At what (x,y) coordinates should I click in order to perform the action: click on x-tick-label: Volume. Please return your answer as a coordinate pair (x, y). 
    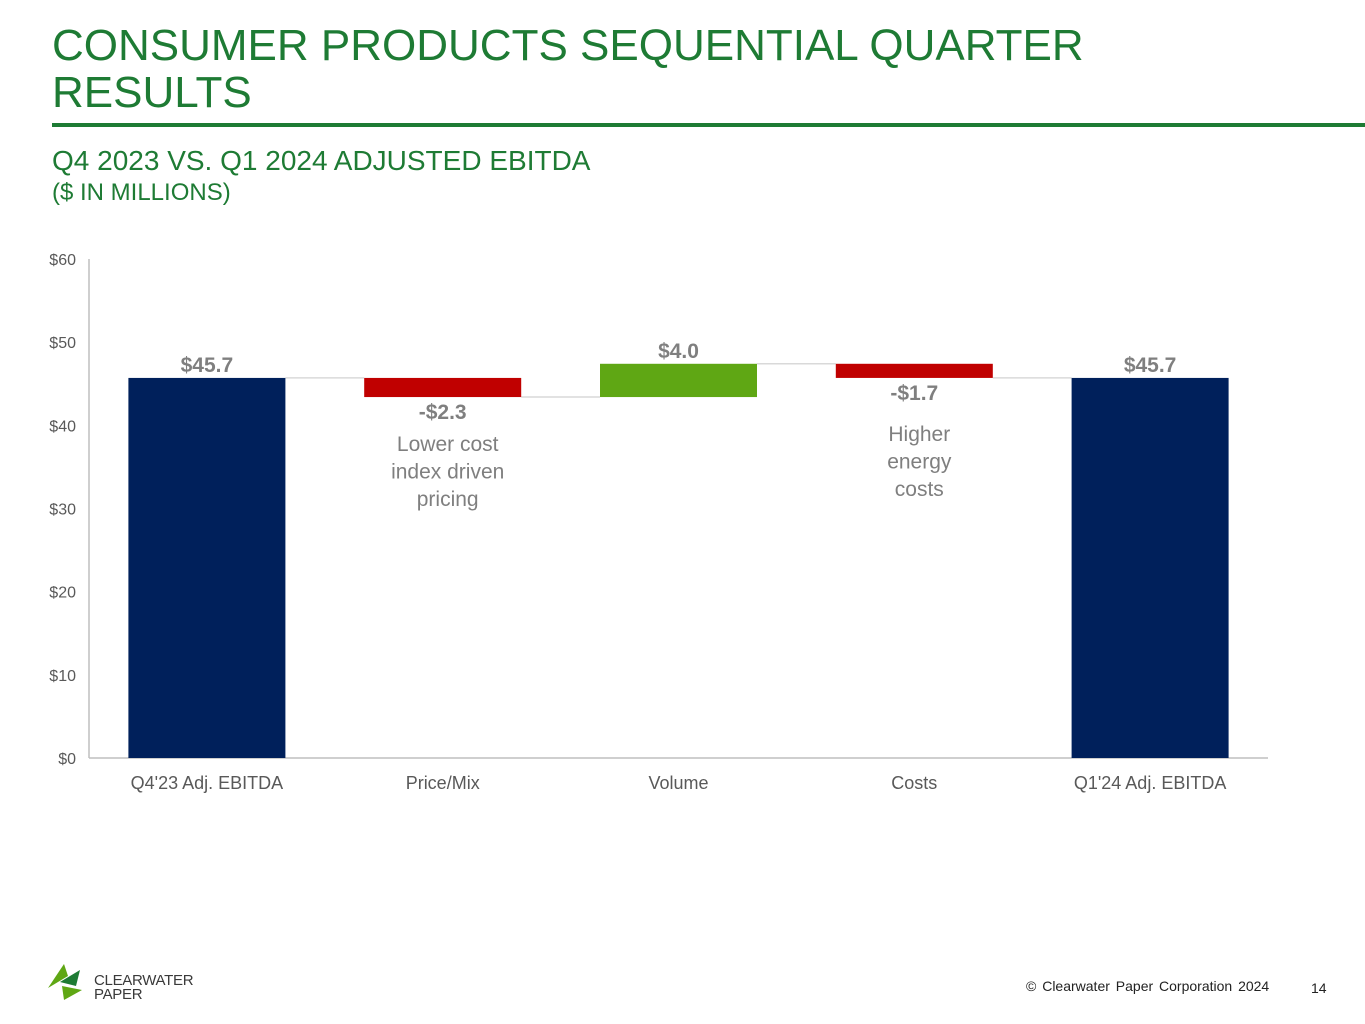
    Looking at the image, I should click on (678, 783).